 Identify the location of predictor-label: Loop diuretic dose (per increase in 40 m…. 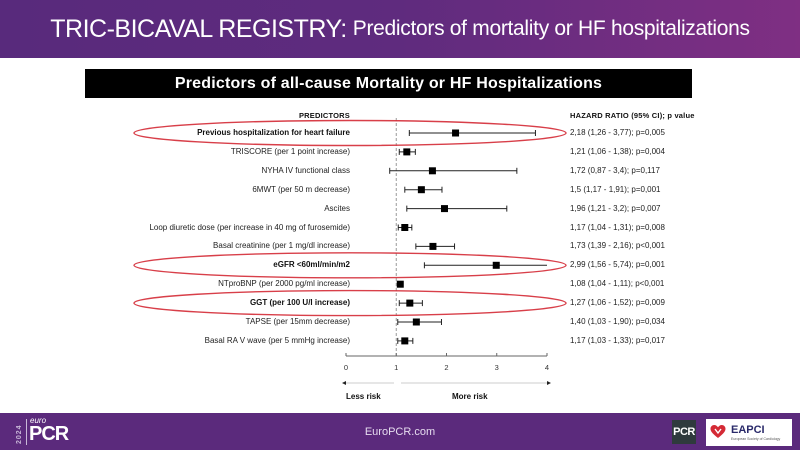
(249, 227).